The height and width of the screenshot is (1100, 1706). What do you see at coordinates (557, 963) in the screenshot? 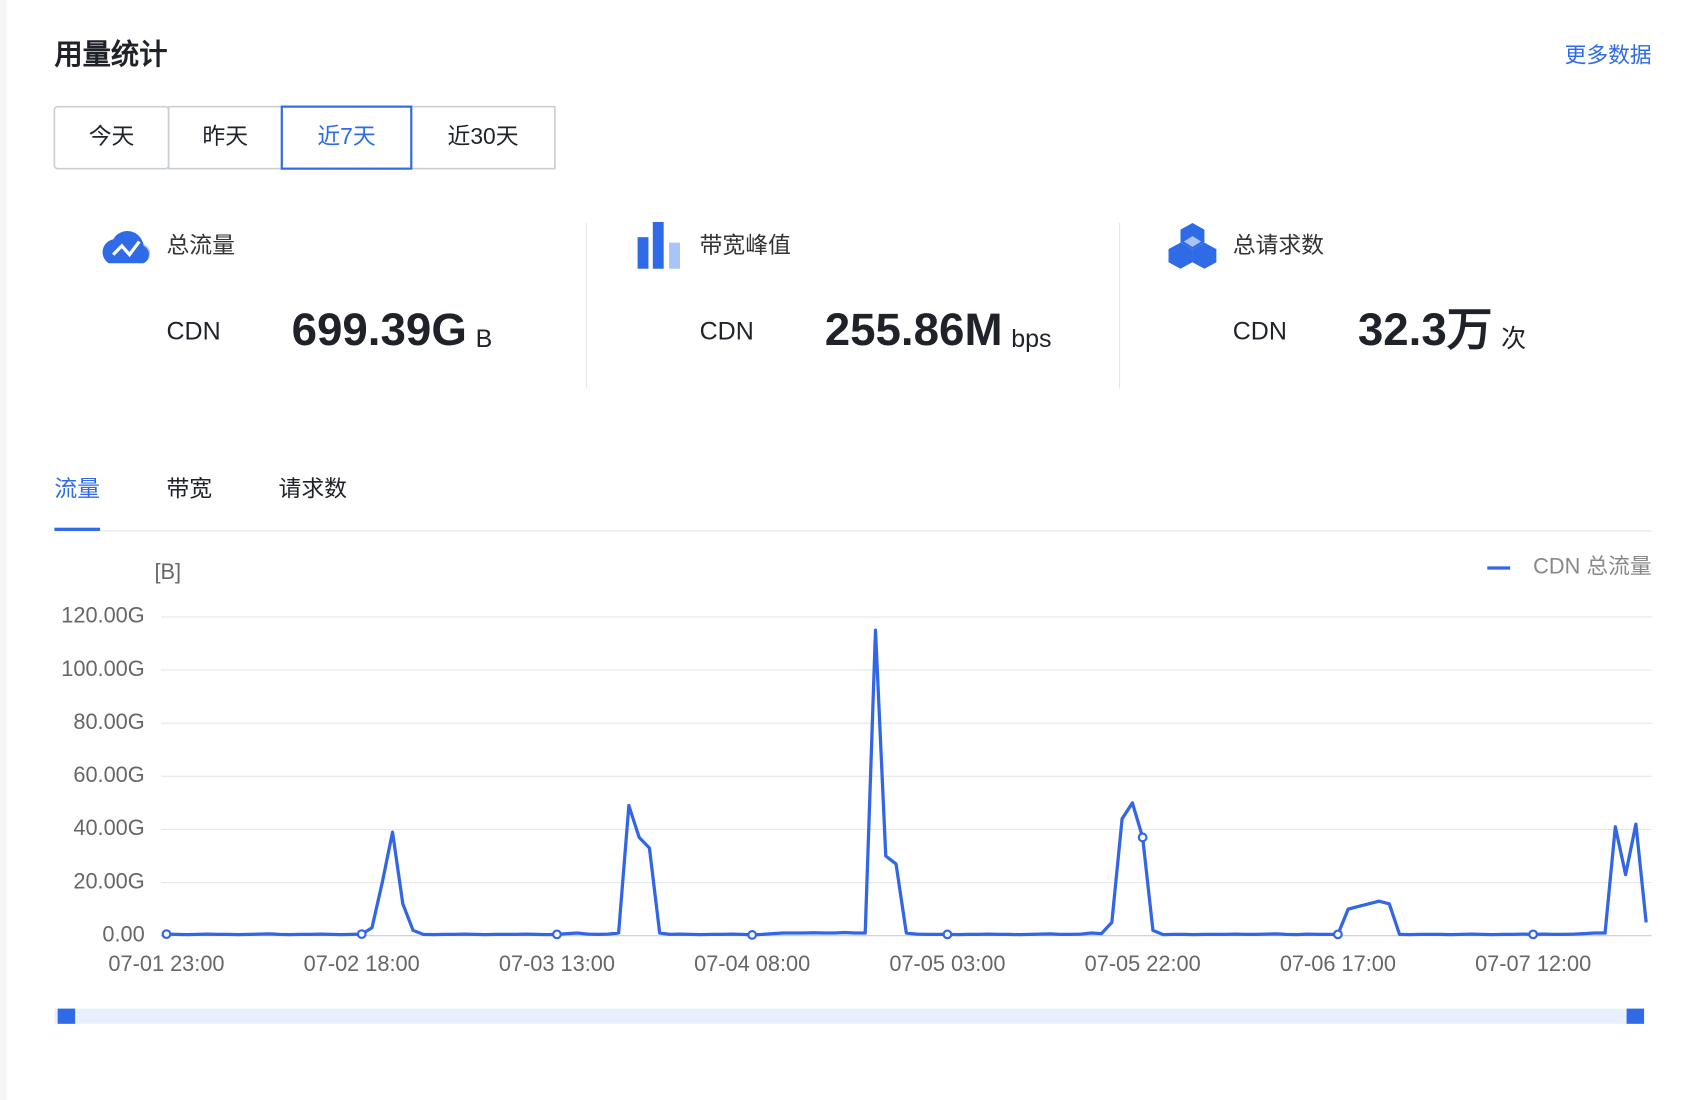
I see `x-tick-label: 07-03 13:00` at bounding box center [557, 963].